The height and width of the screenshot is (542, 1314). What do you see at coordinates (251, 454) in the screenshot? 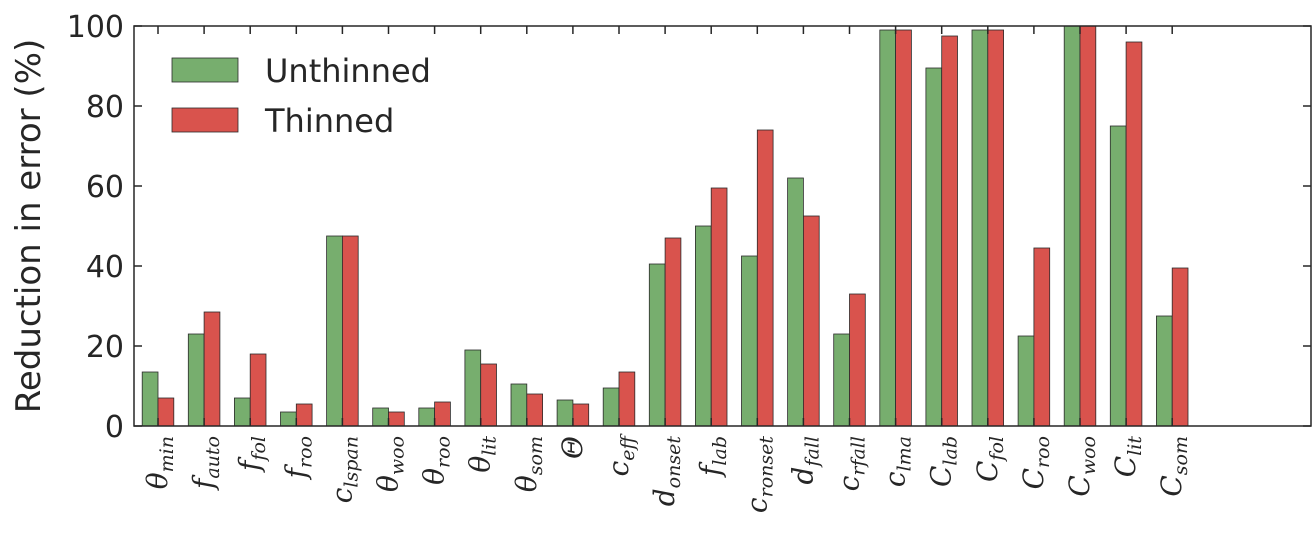
I see `x-tick-label-2: ffol` at bounding box center [251, 454].